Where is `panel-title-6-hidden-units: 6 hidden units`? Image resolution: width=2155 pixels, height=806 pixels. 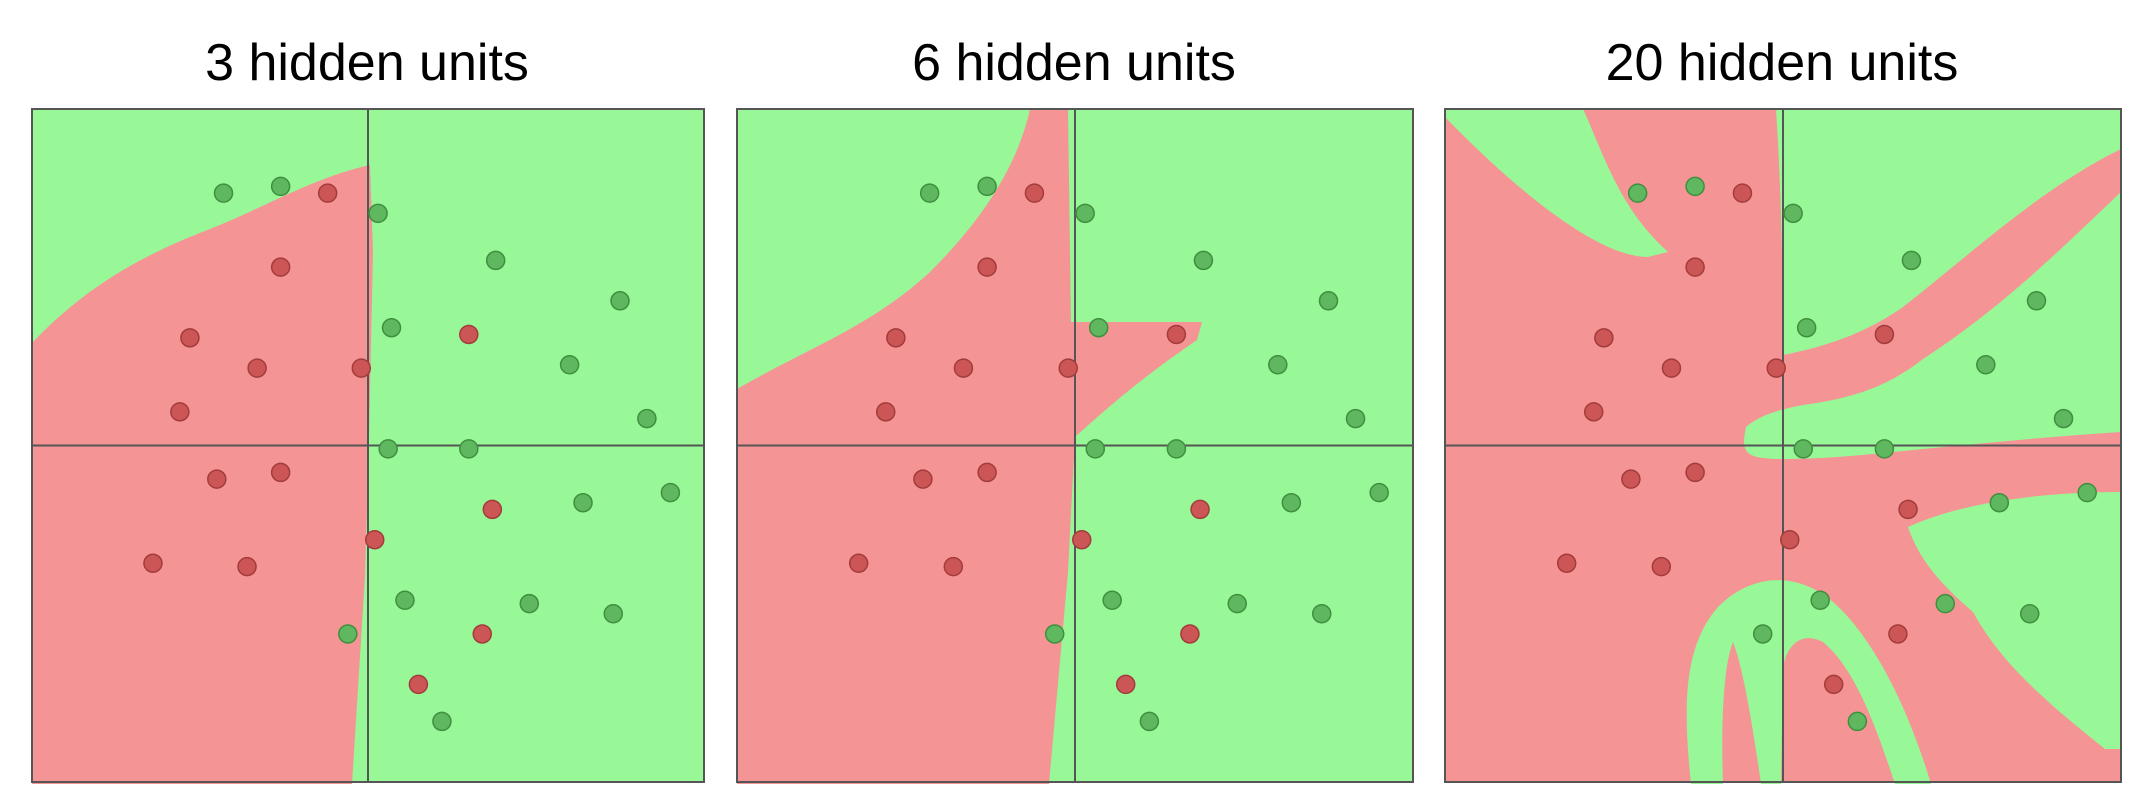 panel-title-6-hidden-units: 6 hidden units is located at coordinates (1074, 63).